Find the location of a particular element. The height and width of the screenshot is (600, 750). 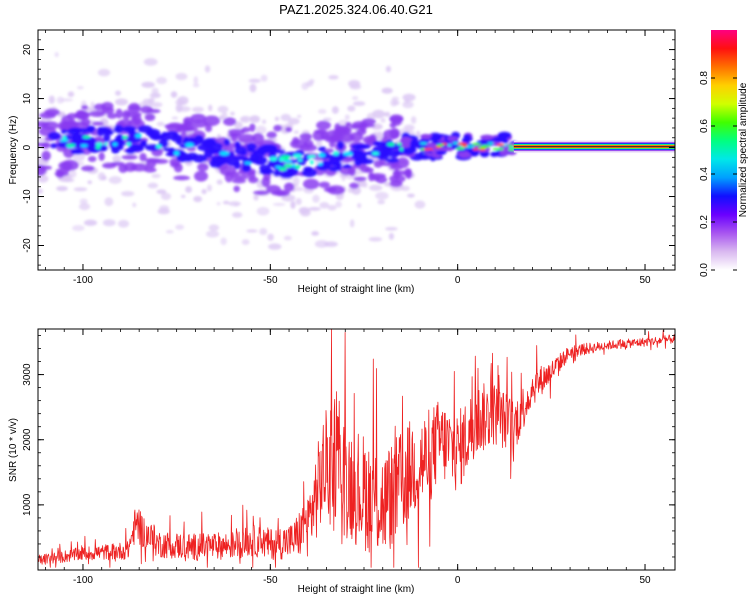

x-tick-label: -50 is located at coordinates (270, 580).